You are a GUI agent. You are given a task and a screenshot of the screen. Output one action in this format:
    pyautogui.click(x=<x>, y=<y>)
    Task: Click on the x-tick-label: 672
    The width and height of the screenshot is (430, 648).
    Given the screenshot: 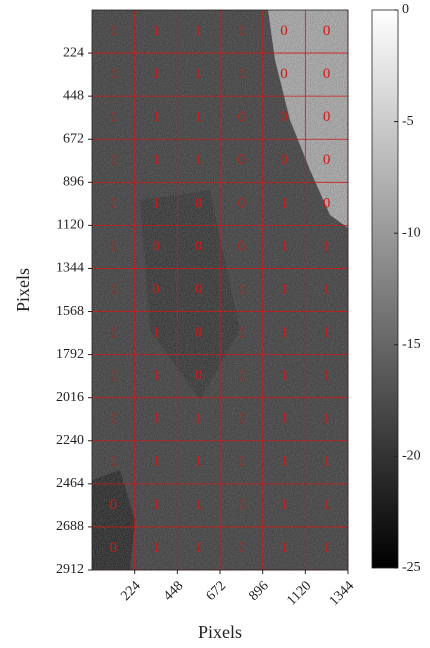 What is the action you would take?
    pyautogui.click(x=216, y=590)
    